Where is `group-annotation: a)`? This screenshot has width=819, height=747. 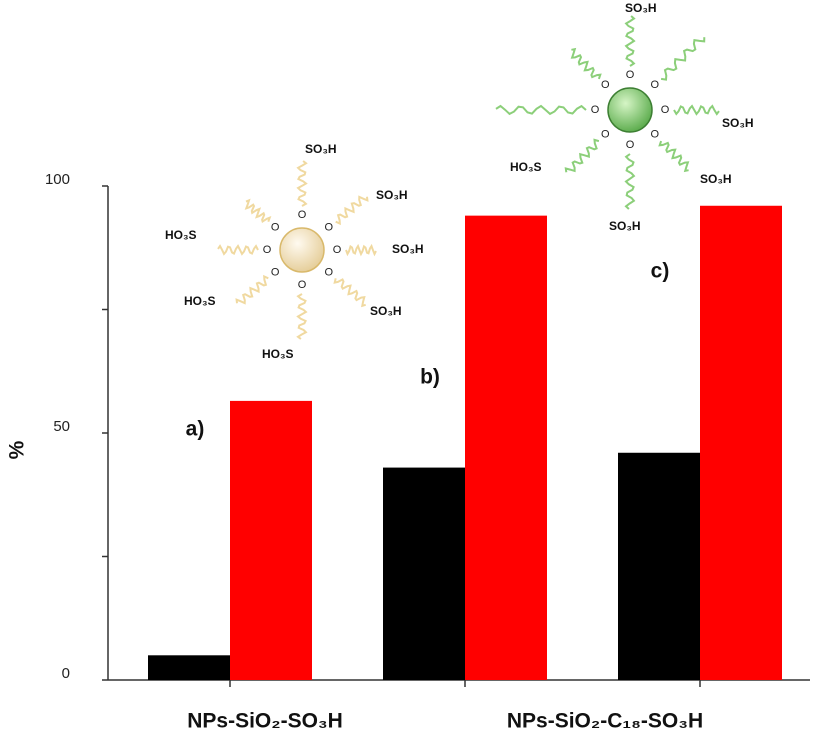
group-annotation: a) is located at coordinates (195, 429).